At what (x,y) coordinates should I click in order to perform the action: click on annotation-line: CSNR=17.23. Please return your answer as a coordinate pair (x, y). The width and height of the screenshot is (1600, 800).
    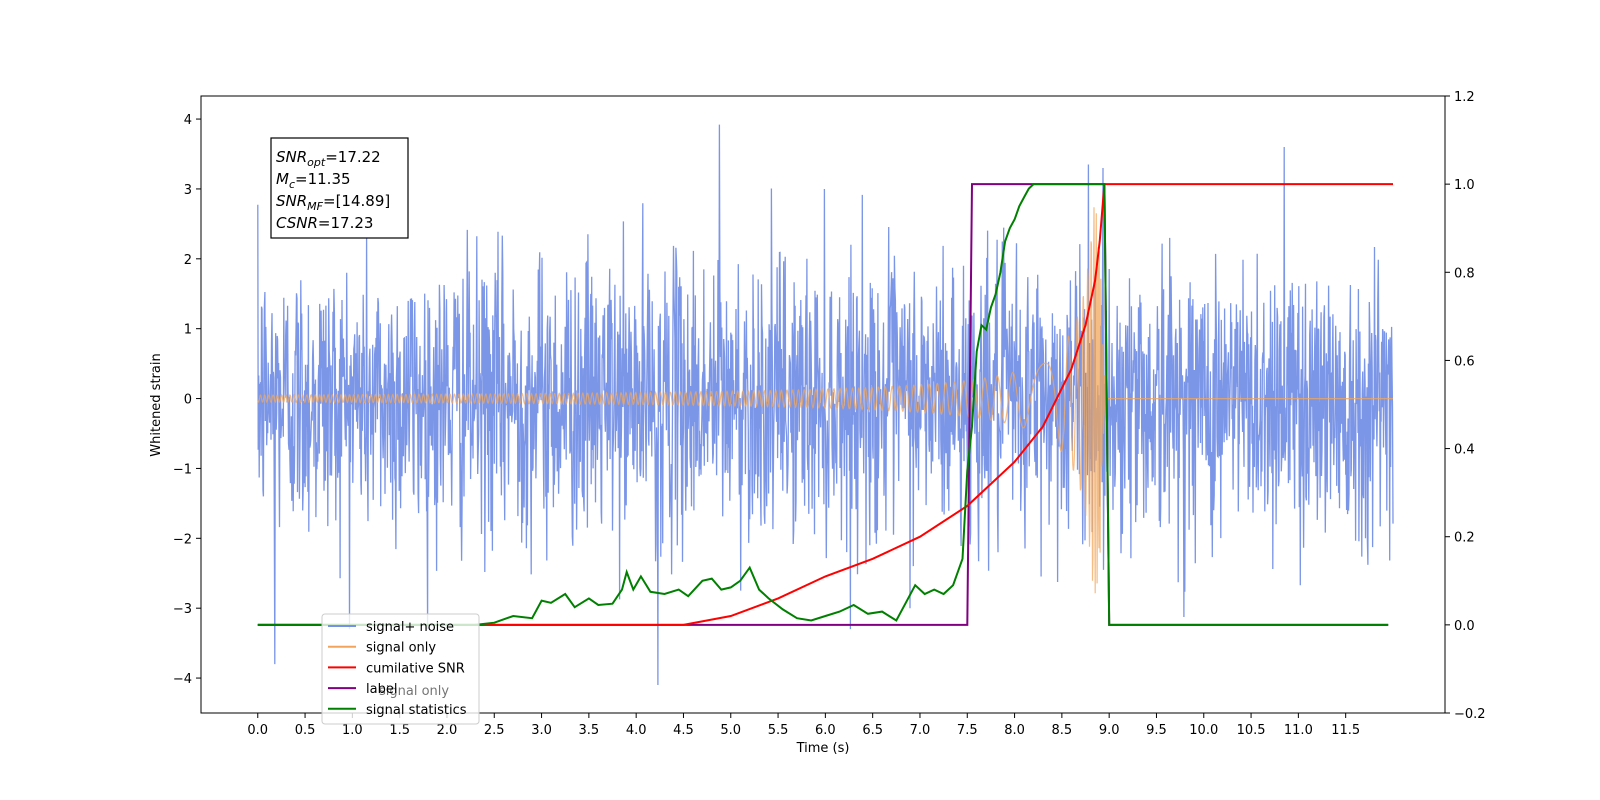
    Looking at the image, I should click on (324, 223).